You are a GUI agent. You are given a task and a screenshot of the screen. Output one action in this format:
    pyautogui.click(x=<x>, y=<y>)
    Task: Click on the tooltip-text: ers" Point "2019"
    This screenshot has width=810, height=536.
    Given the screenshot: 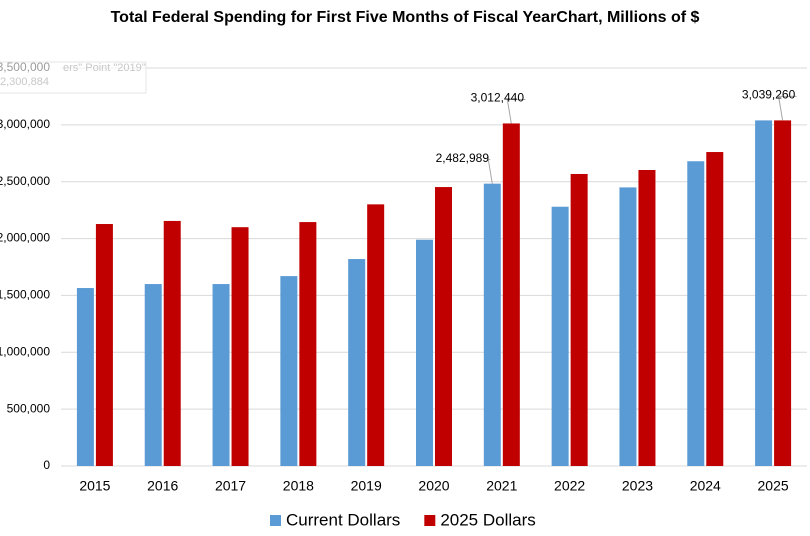 What is the action you would take?
    pyautogui.click(x=104, y=68)
    